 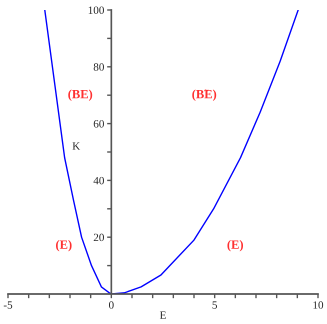 What do you see at coordinates (96, 10) in the screenshot?
I see `y-tick-label: 100` at bounding box center [96, 10].